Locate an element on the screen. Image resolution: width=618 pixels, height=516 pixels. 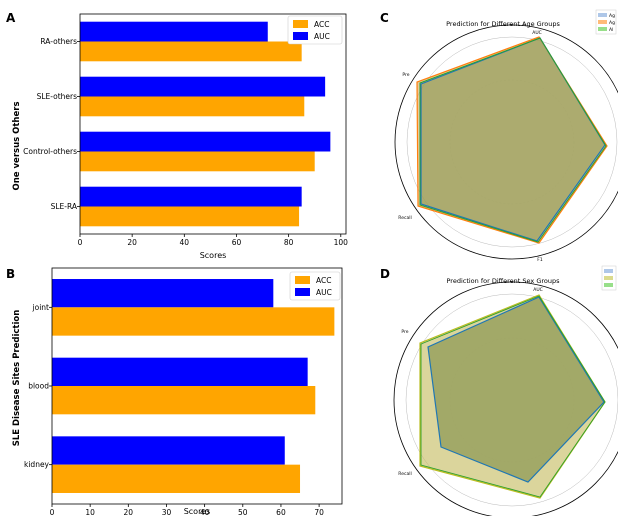
panel-b-category-labels: kidney blood joint is located at coordinates (38, 386).